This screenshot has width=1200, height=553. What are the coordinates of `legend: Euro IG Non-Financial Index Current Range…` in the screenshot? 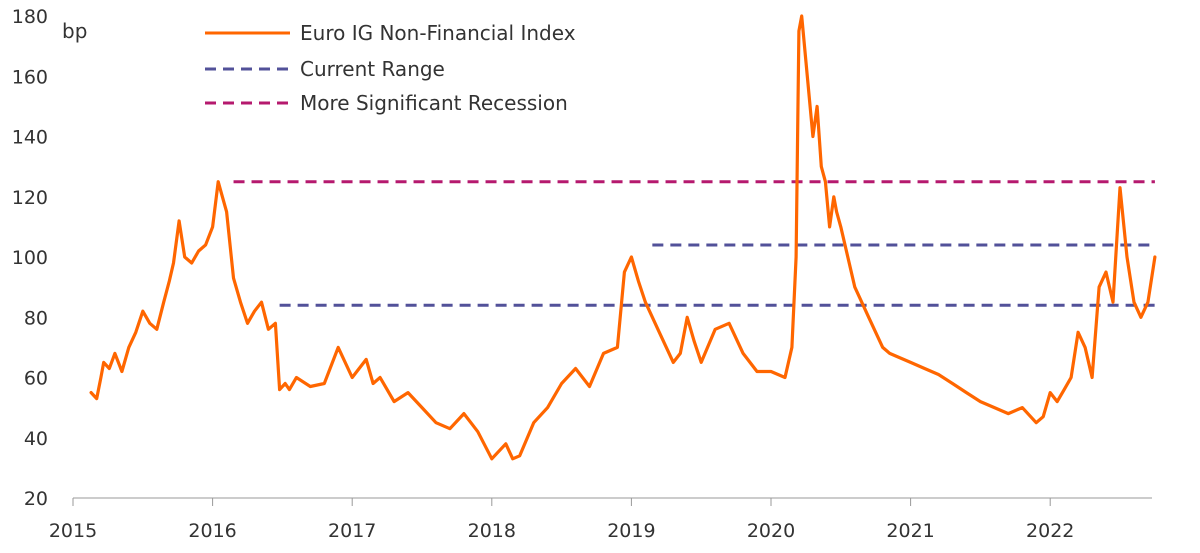 It's located at (390, 68).